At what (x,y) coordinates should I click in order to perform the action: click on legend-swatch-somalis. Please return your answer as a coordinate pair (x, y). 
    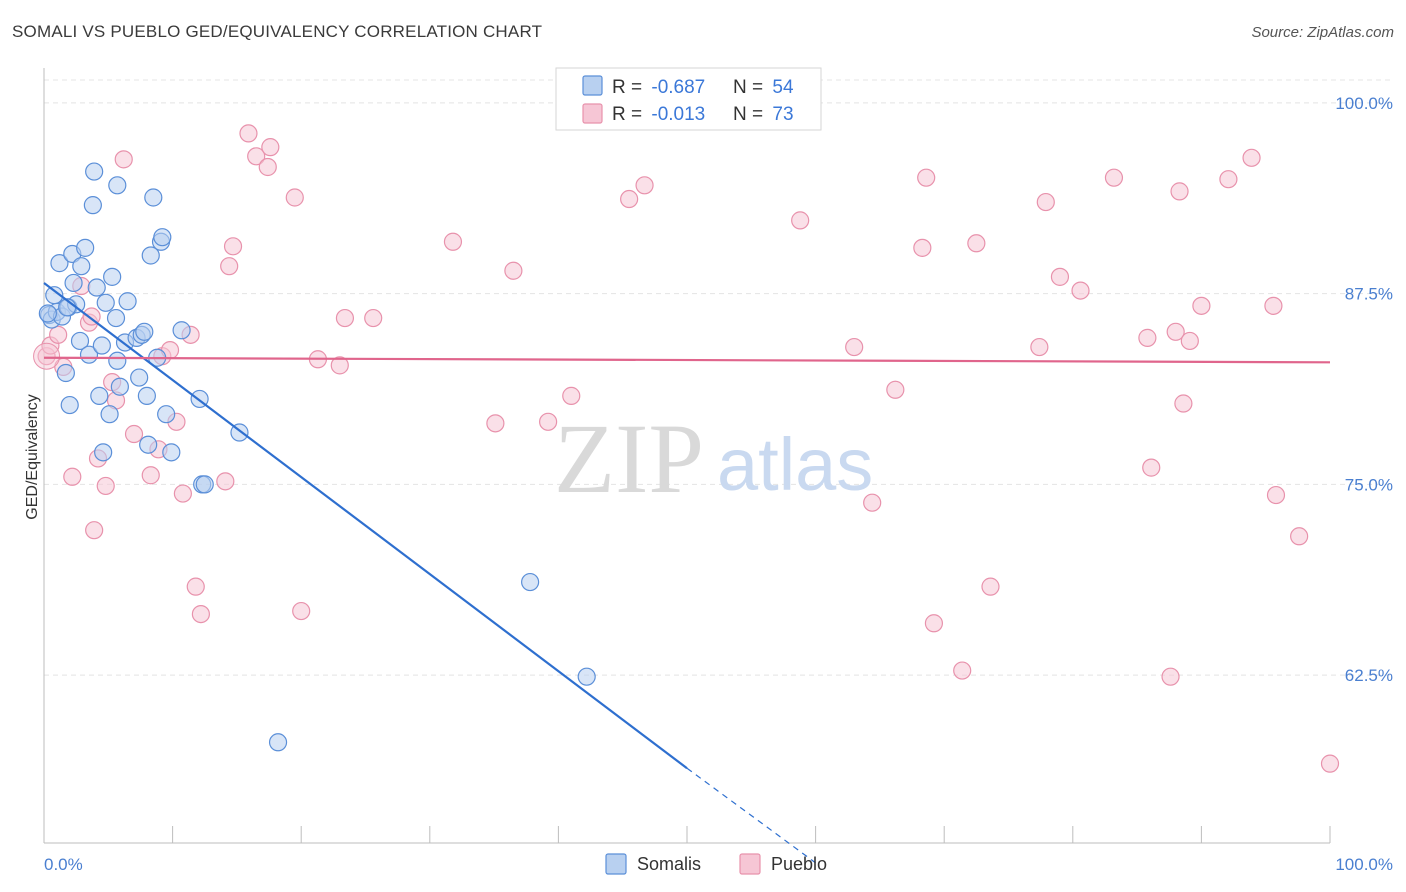
    Looking at the image, I should click on (592, 85).